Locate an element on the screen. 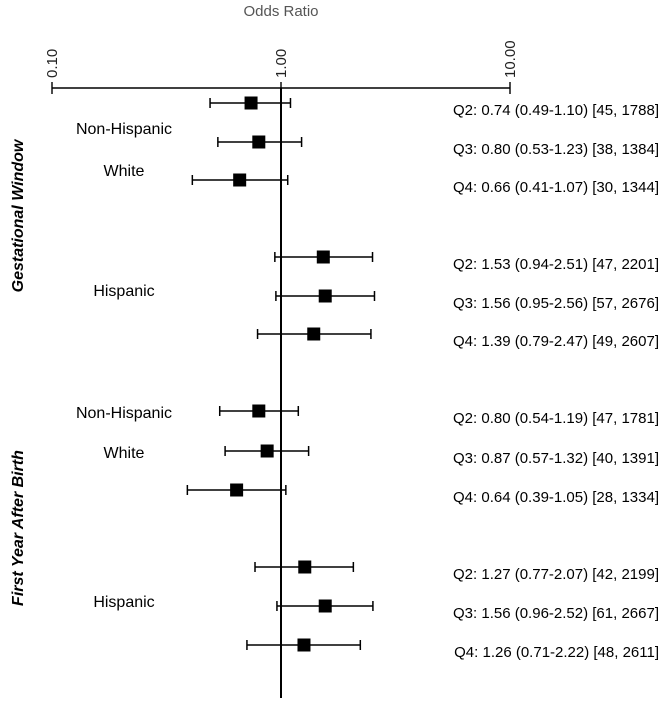 Image resolution: width=669 pixels, height=701 pixels. row-label: Q3: 1.56 (0.96-2.52) [61, 2667] is located at coordinates (556, 613).